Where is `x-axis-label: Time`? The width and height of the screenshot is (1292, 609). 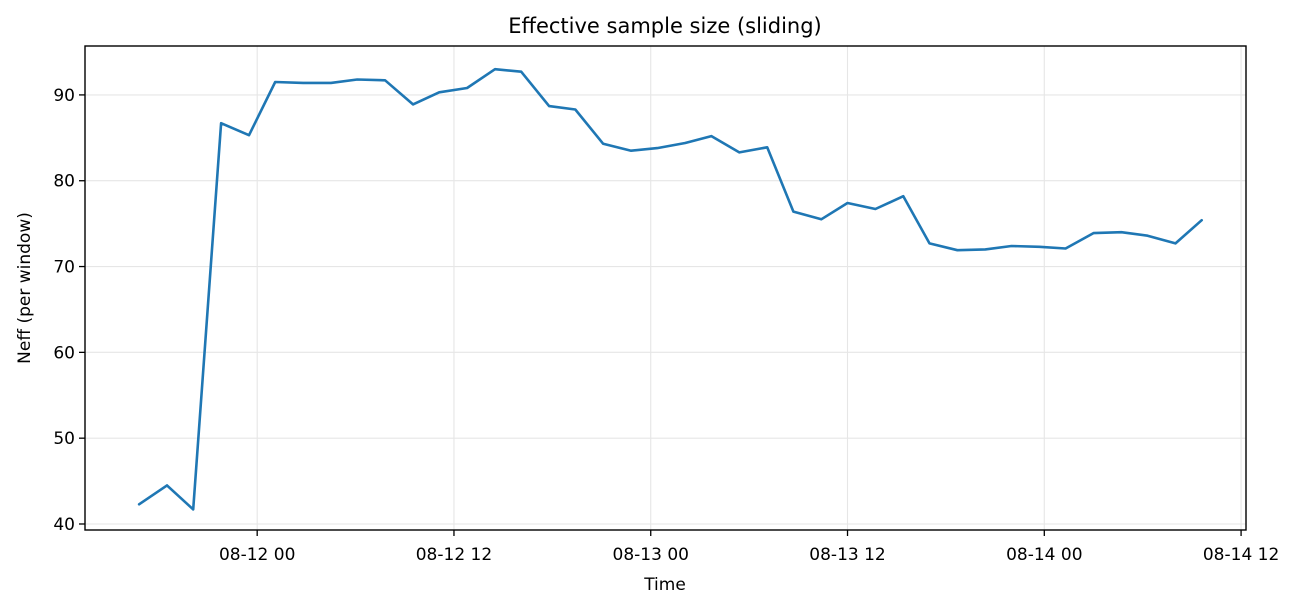 x-axis-label: Time is located at coordinates (664, 585).